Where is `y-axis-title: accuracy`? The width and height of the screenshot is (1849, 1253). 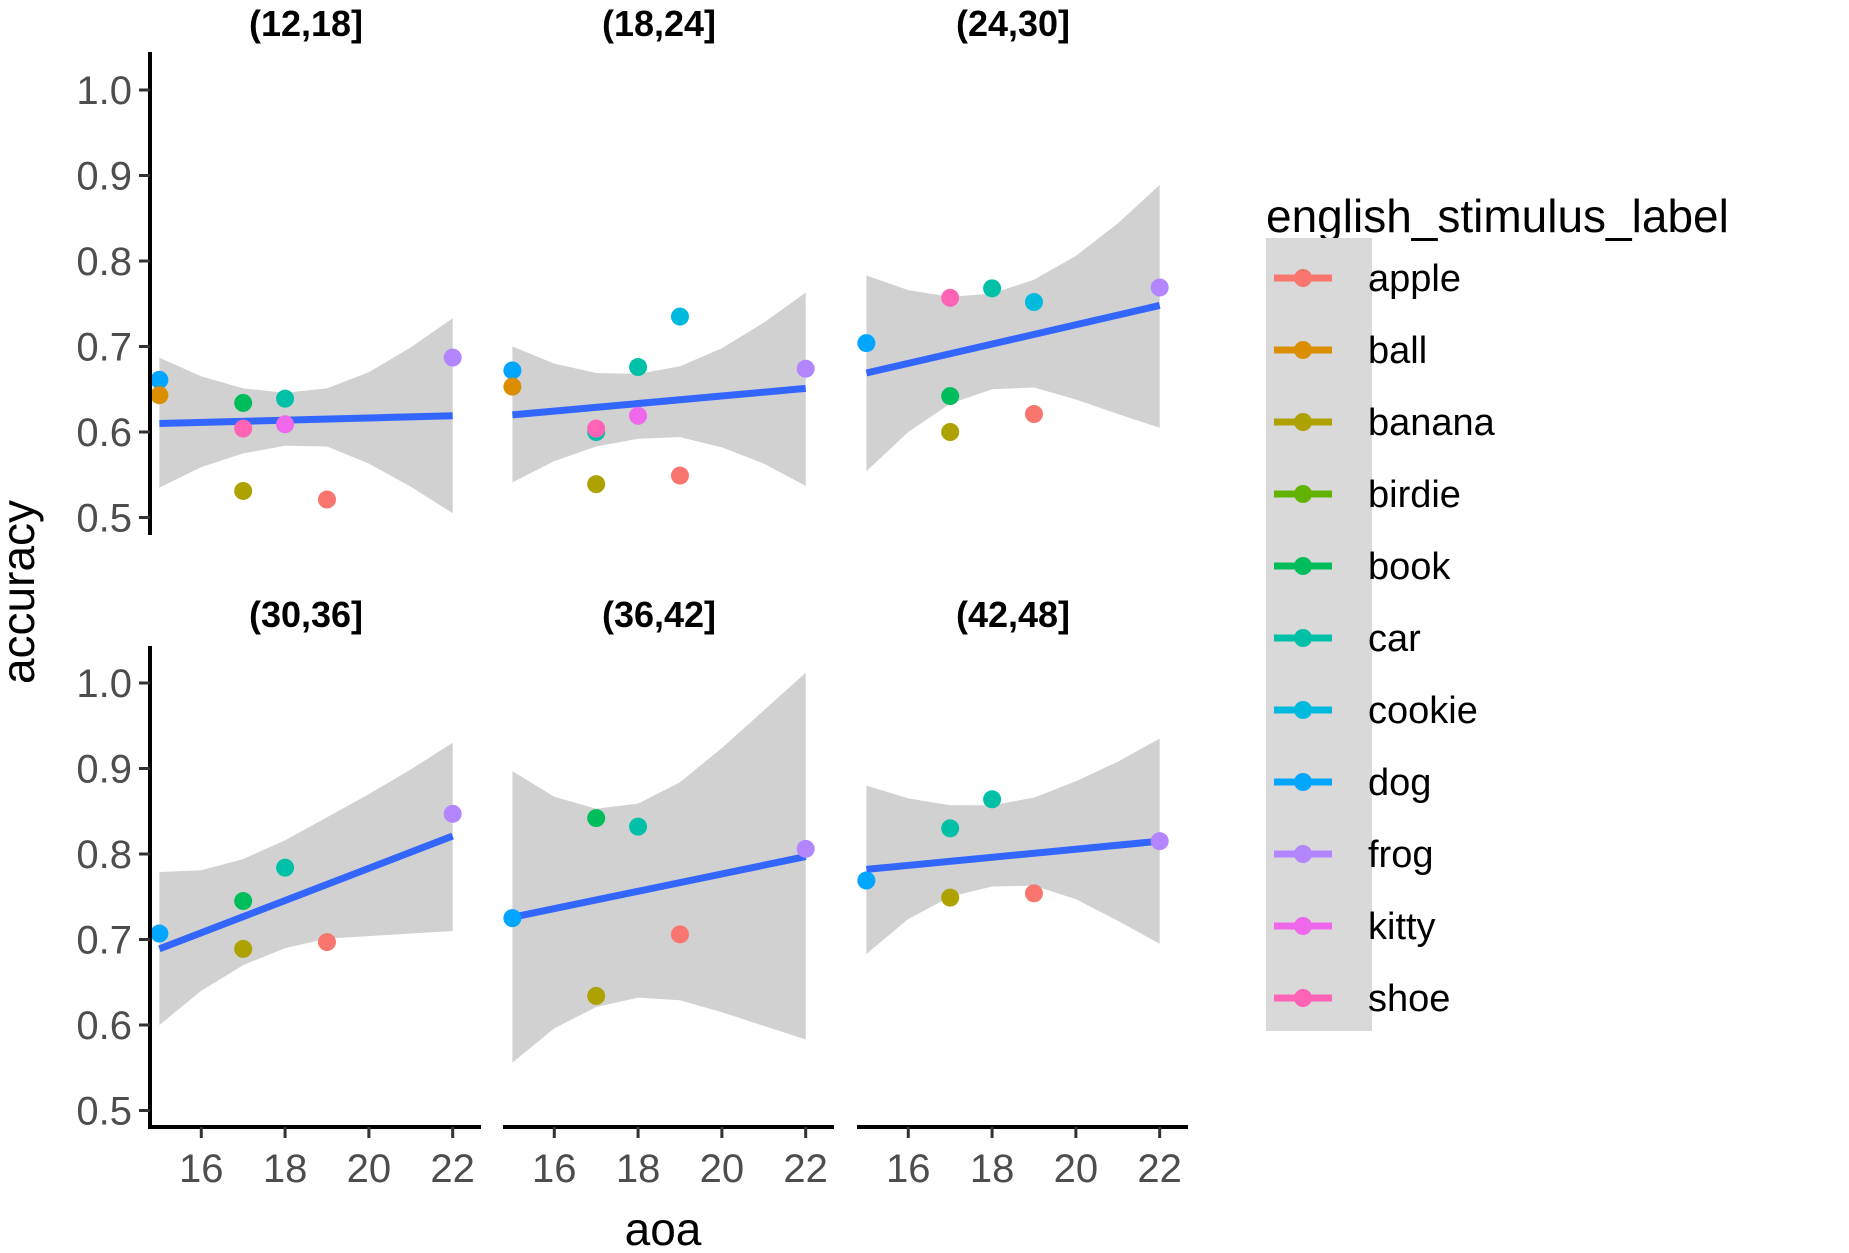
y-axis-title: accuracy is located at coordinates (22, 592).